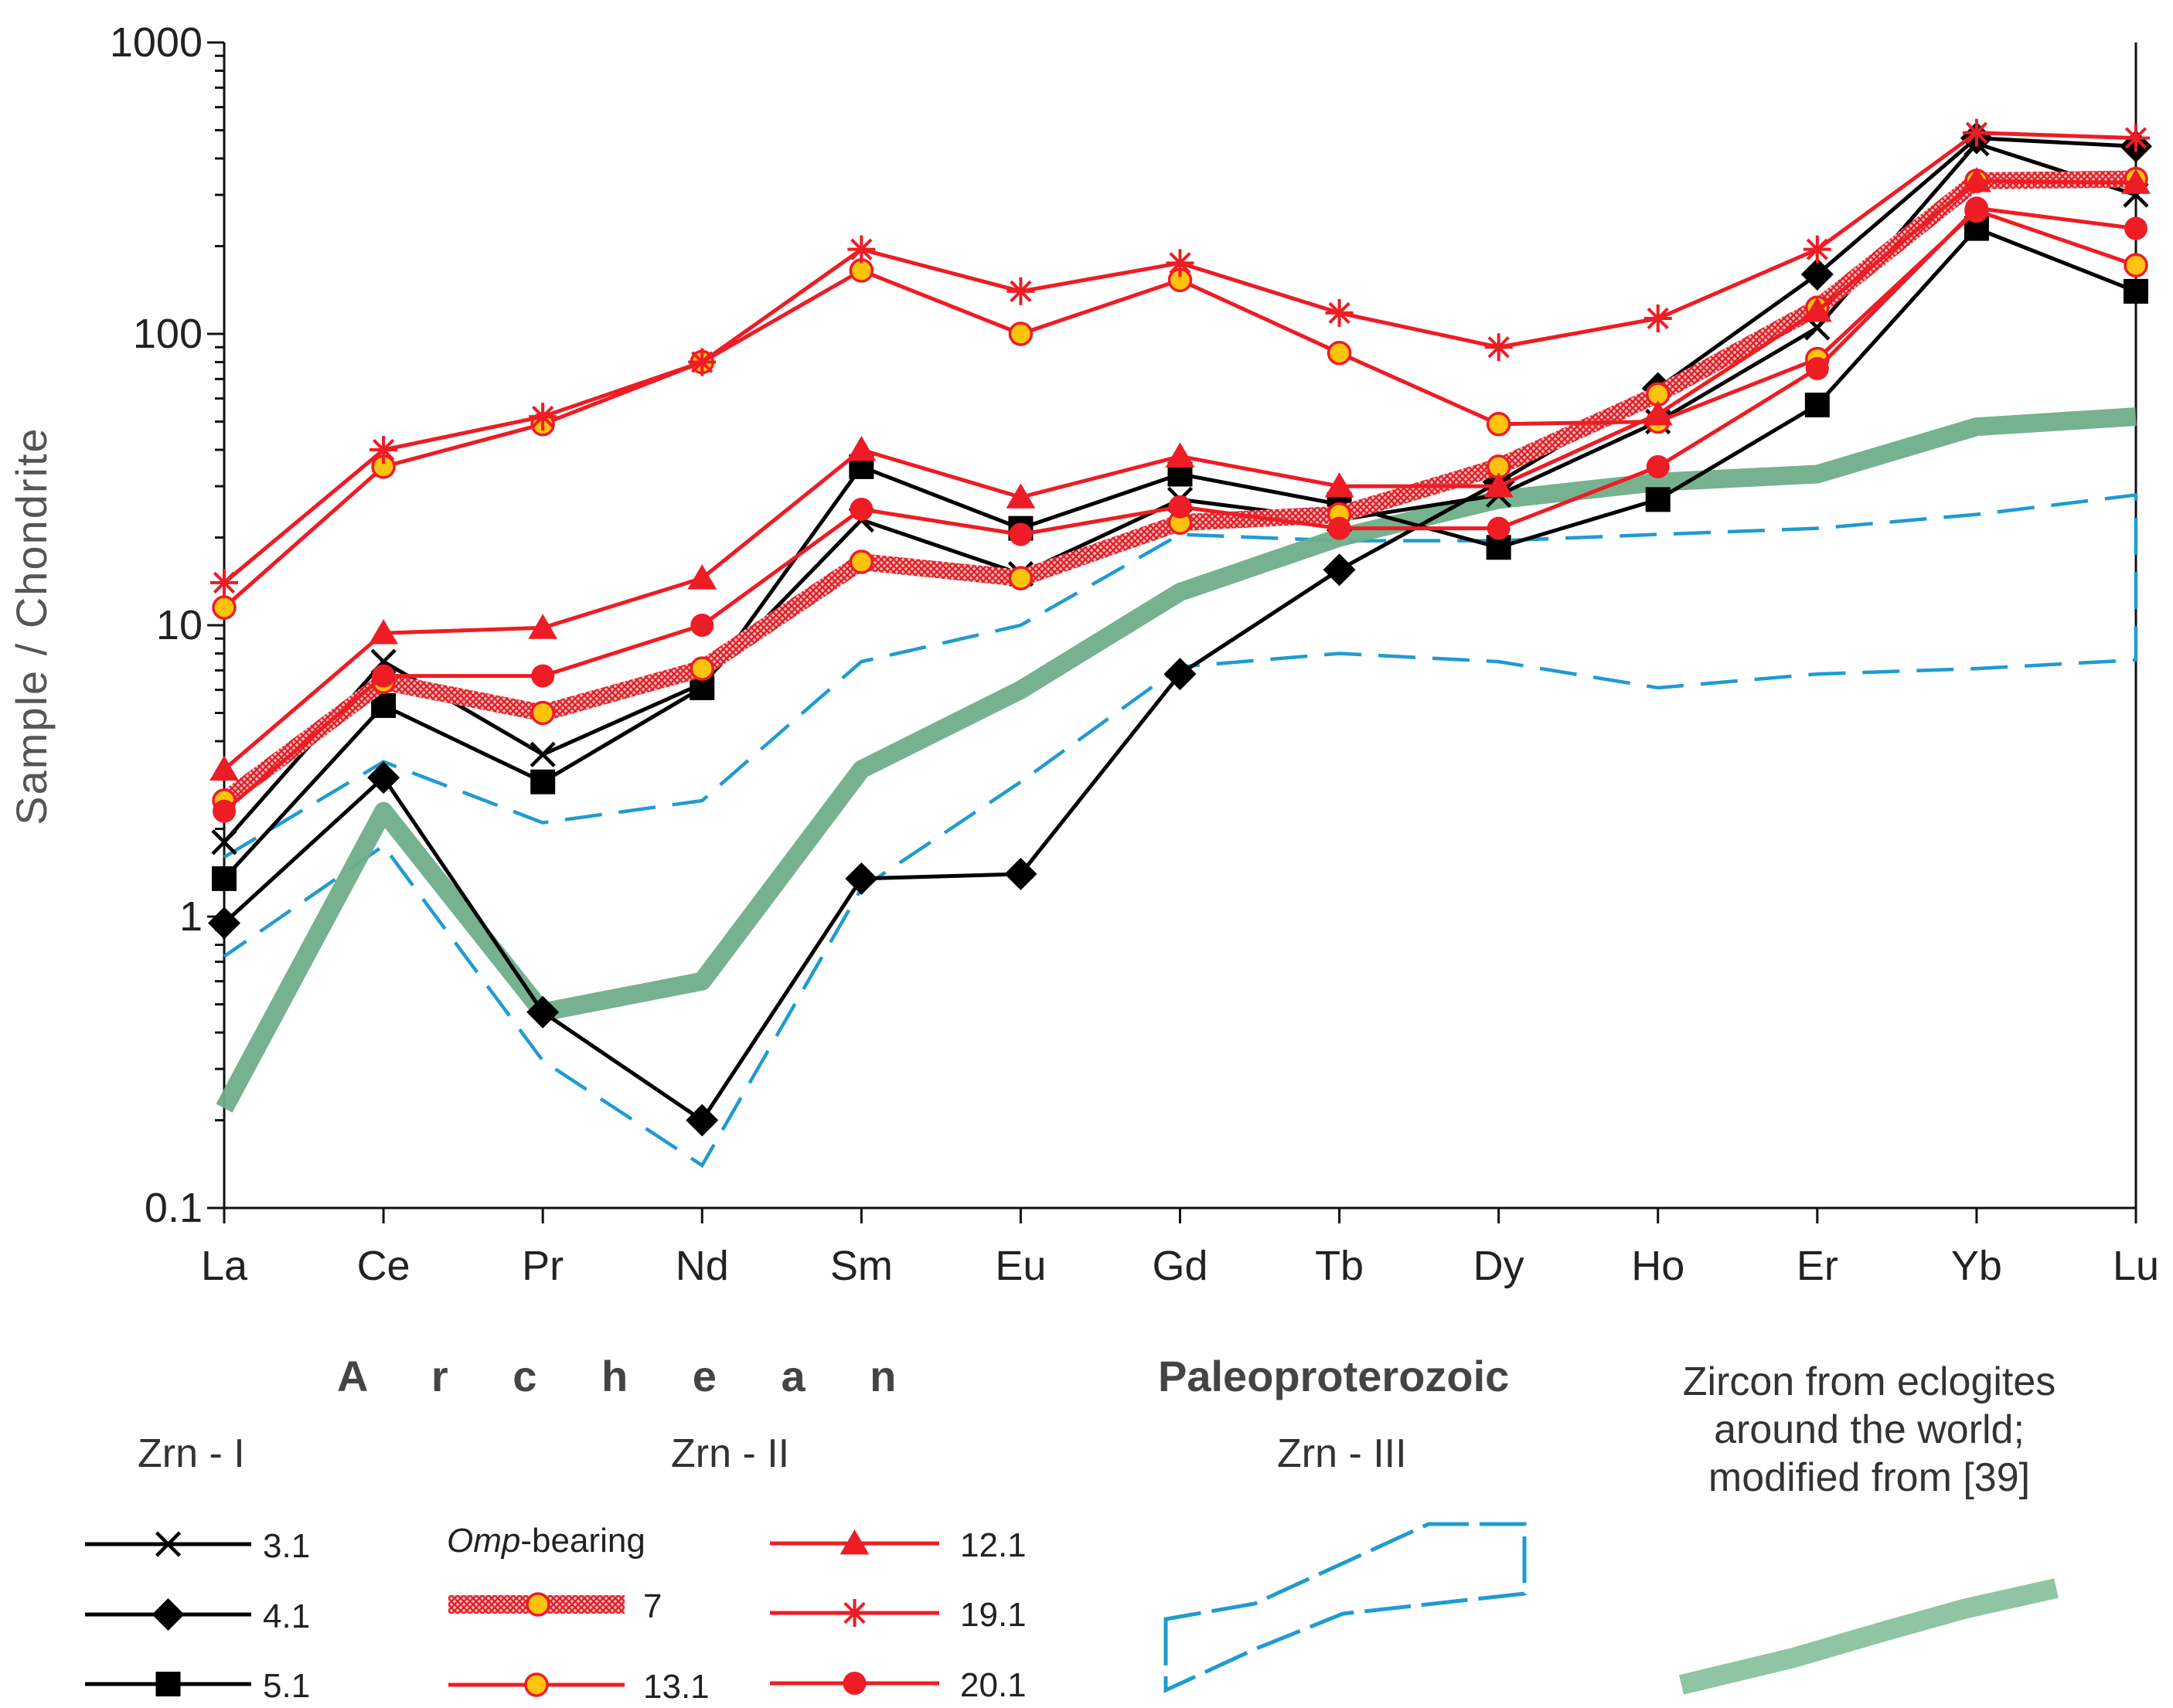 The height and width of the screenshot is (1708, 2173). What do you see at coordinates (31, 626) in the screenshot?
I see `y-axis-title: Sample / Chondrite` at bounding box center [31, 626].